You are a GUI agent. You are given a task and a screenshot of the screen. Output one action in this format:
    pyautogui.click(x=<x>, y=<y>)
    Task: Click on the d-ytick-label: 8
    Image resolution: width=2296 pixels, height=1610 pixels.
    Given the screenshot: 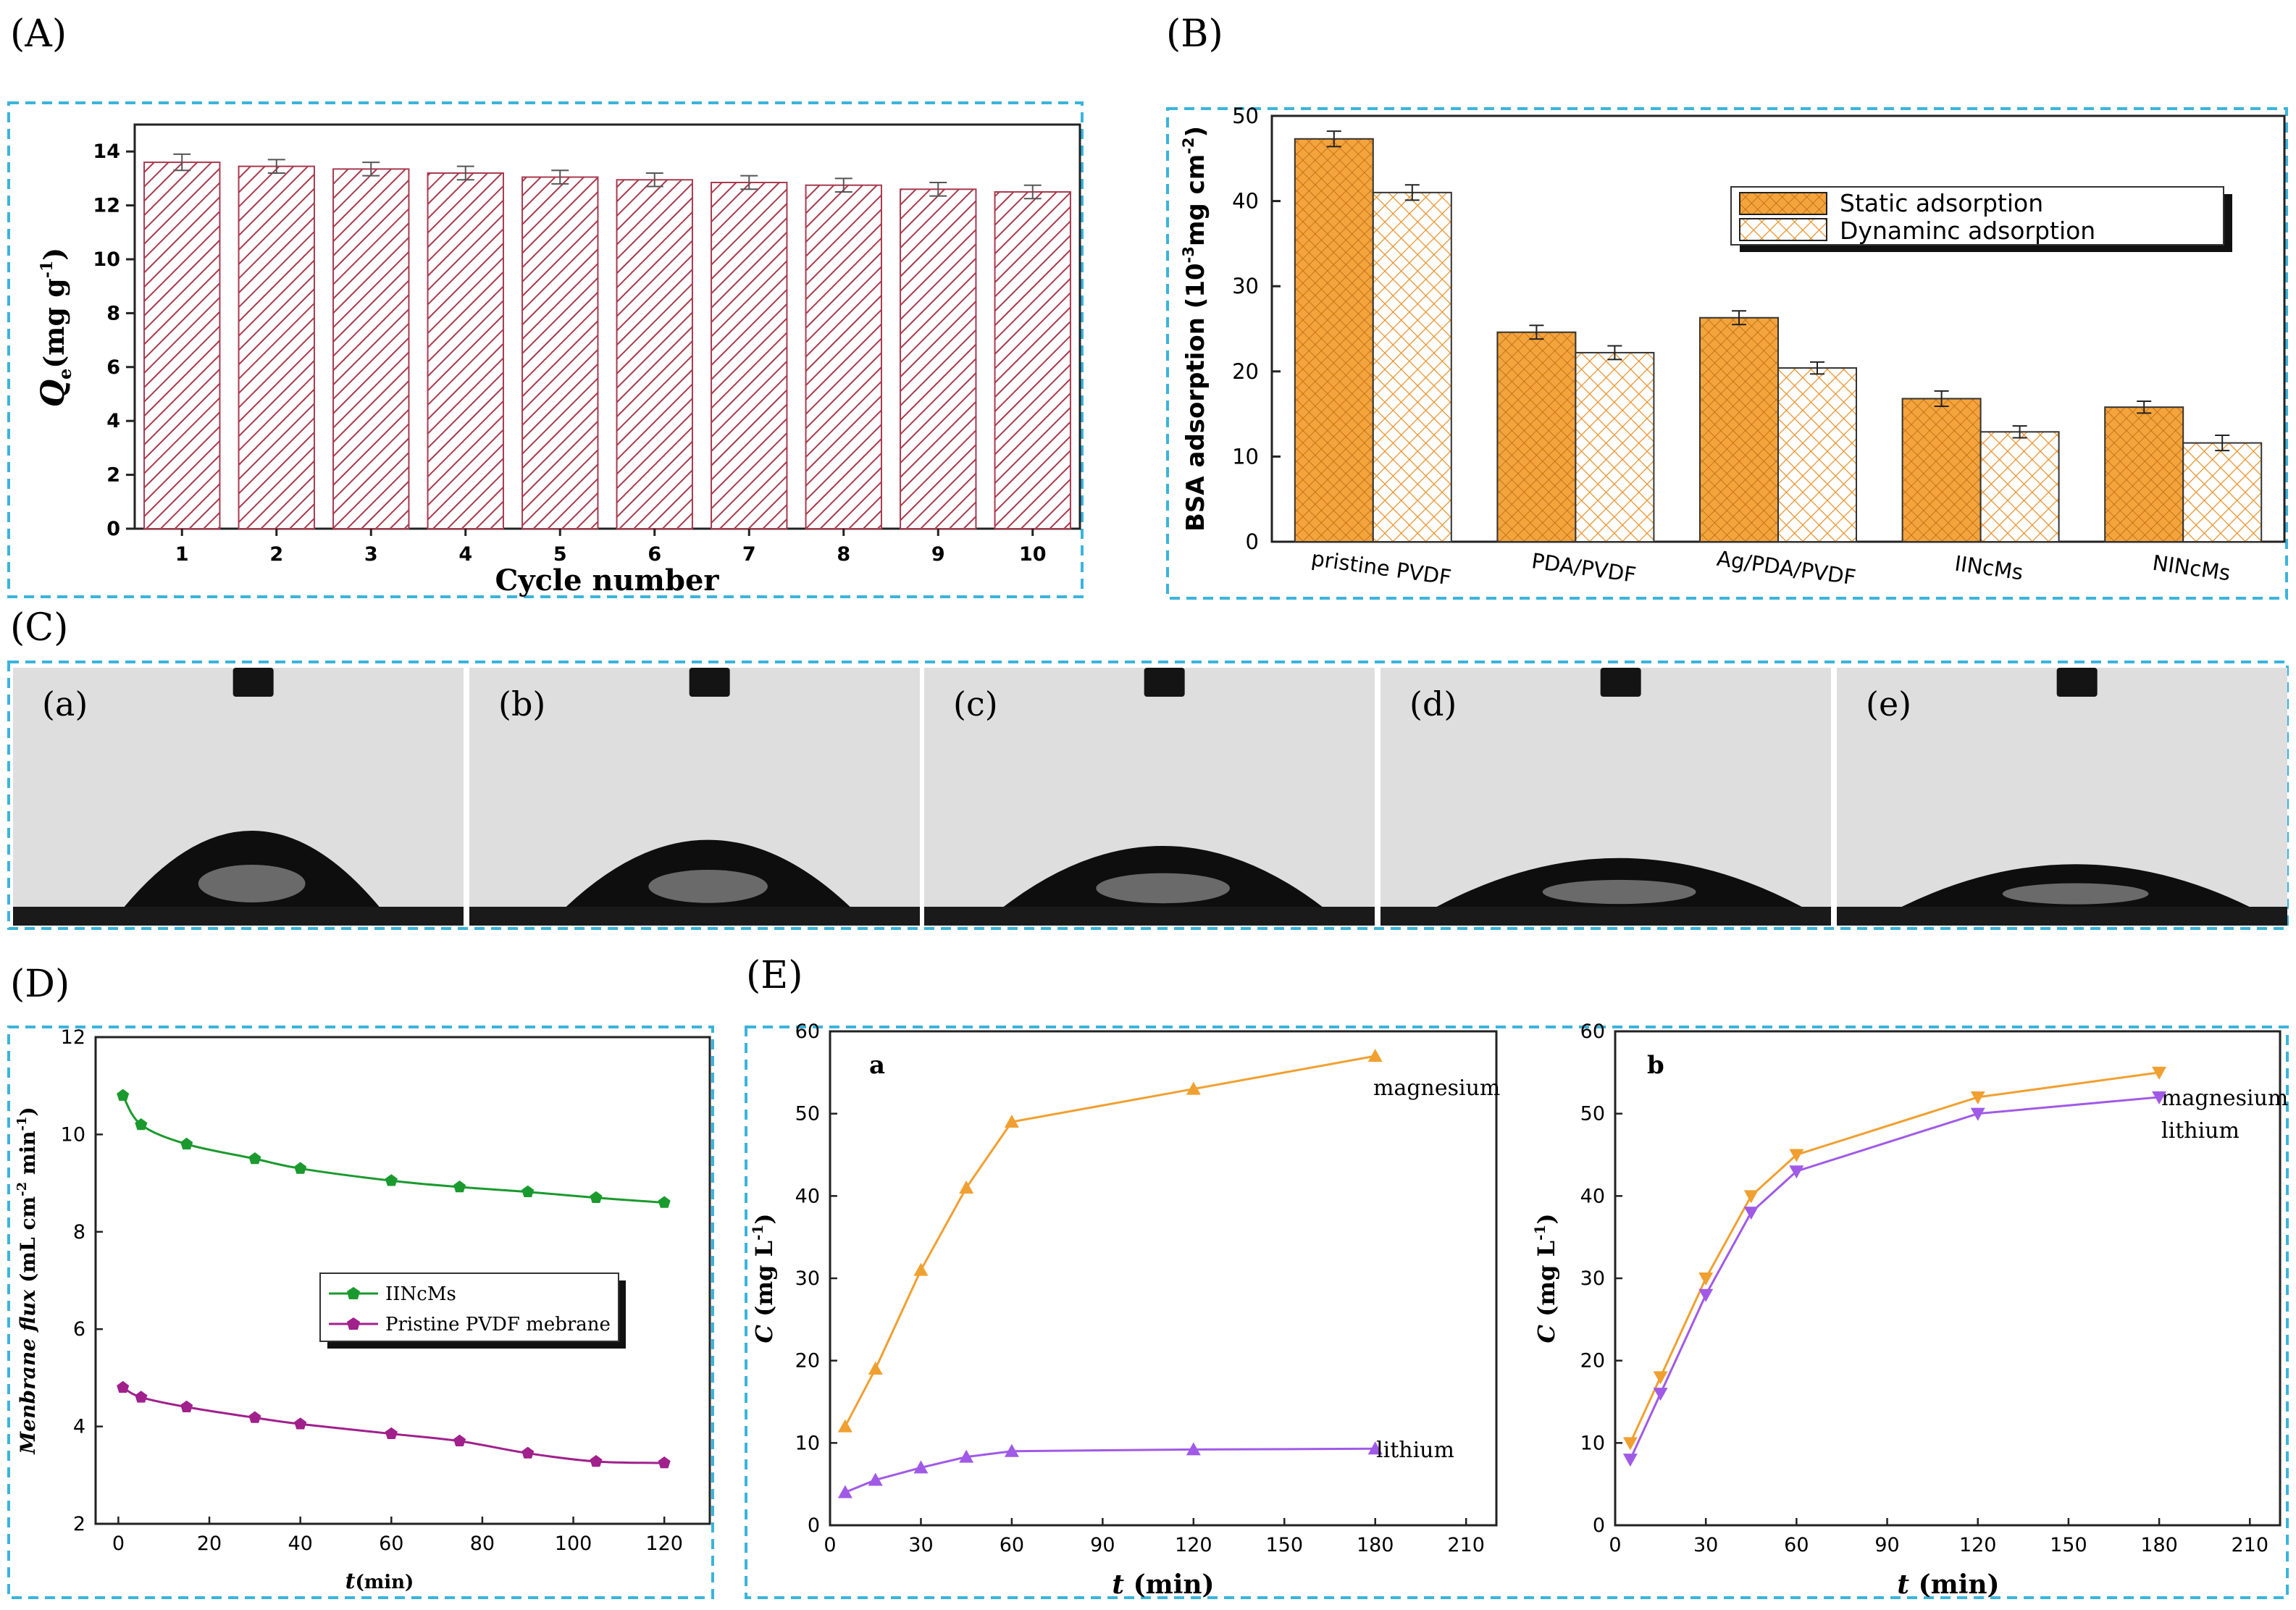 What is the action you would take?
    pyautogui.click(x=79, y=1232)
    